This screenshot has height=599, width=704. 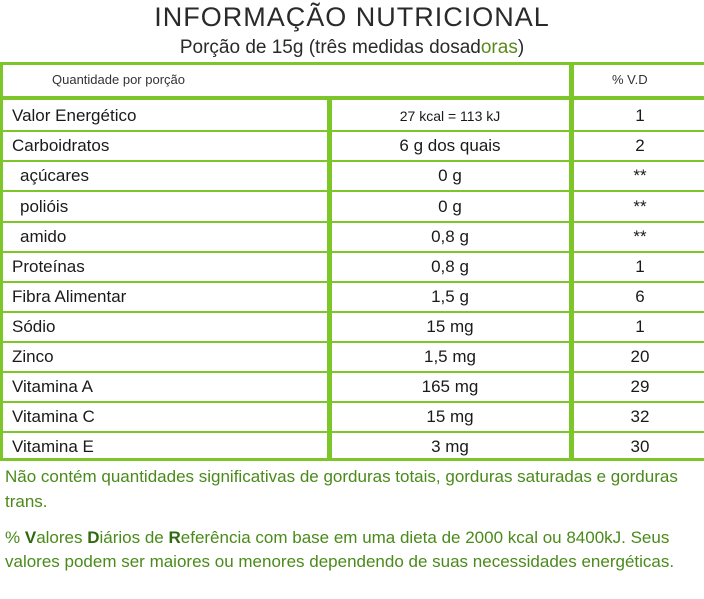 What do you see at coordinates (640, 145) in the screenshot?
I see `nutrient-daily-value: 2` at bounding box center [640, 145].